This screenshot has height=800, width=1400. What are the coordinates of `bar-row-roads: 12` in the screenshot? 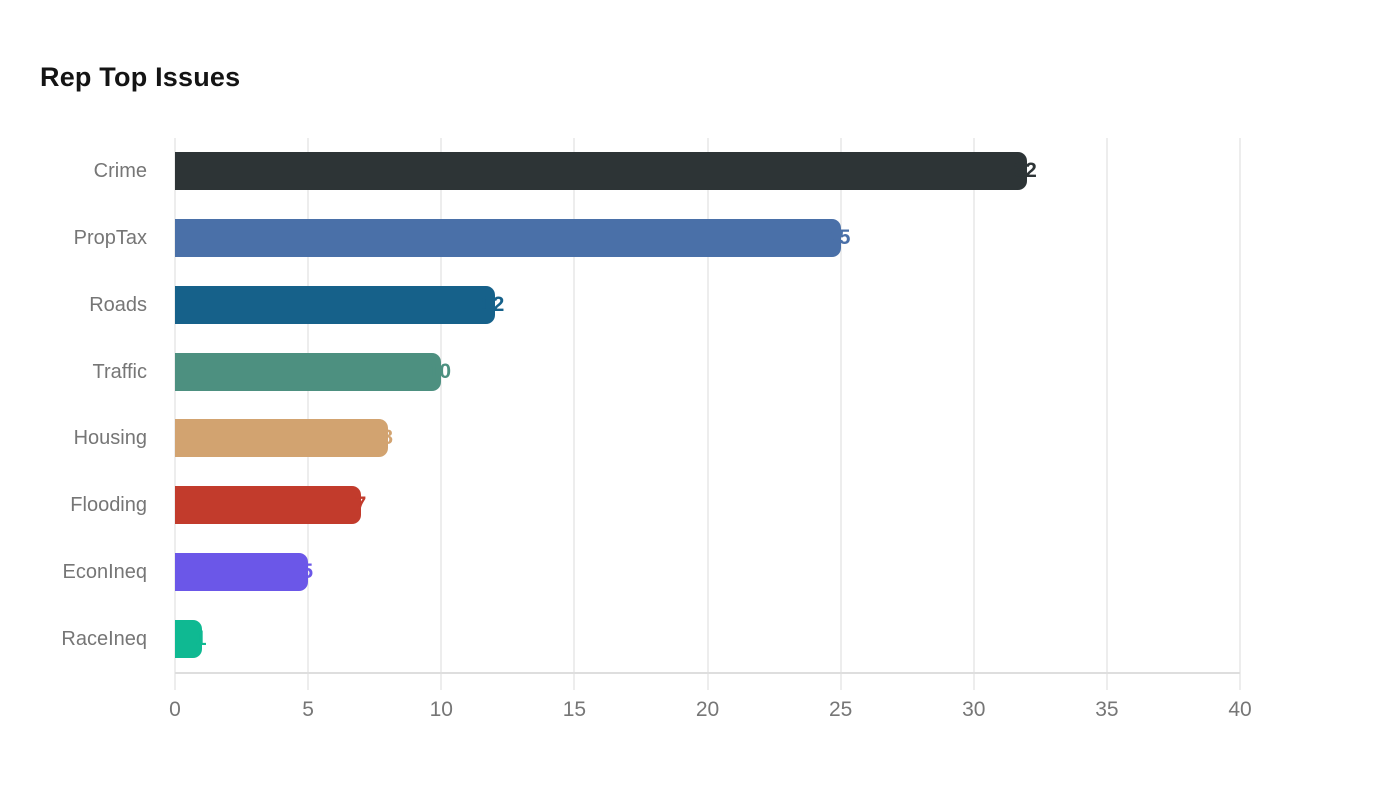 It's located at (707, 304).